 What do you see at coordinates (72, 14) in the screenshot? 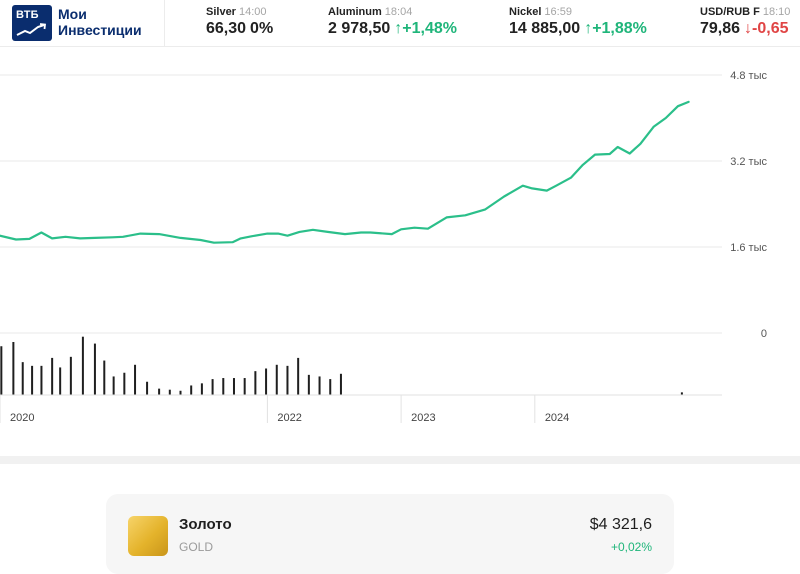
I see `logo-line-1: Мои` at bounding box center [72, 14].